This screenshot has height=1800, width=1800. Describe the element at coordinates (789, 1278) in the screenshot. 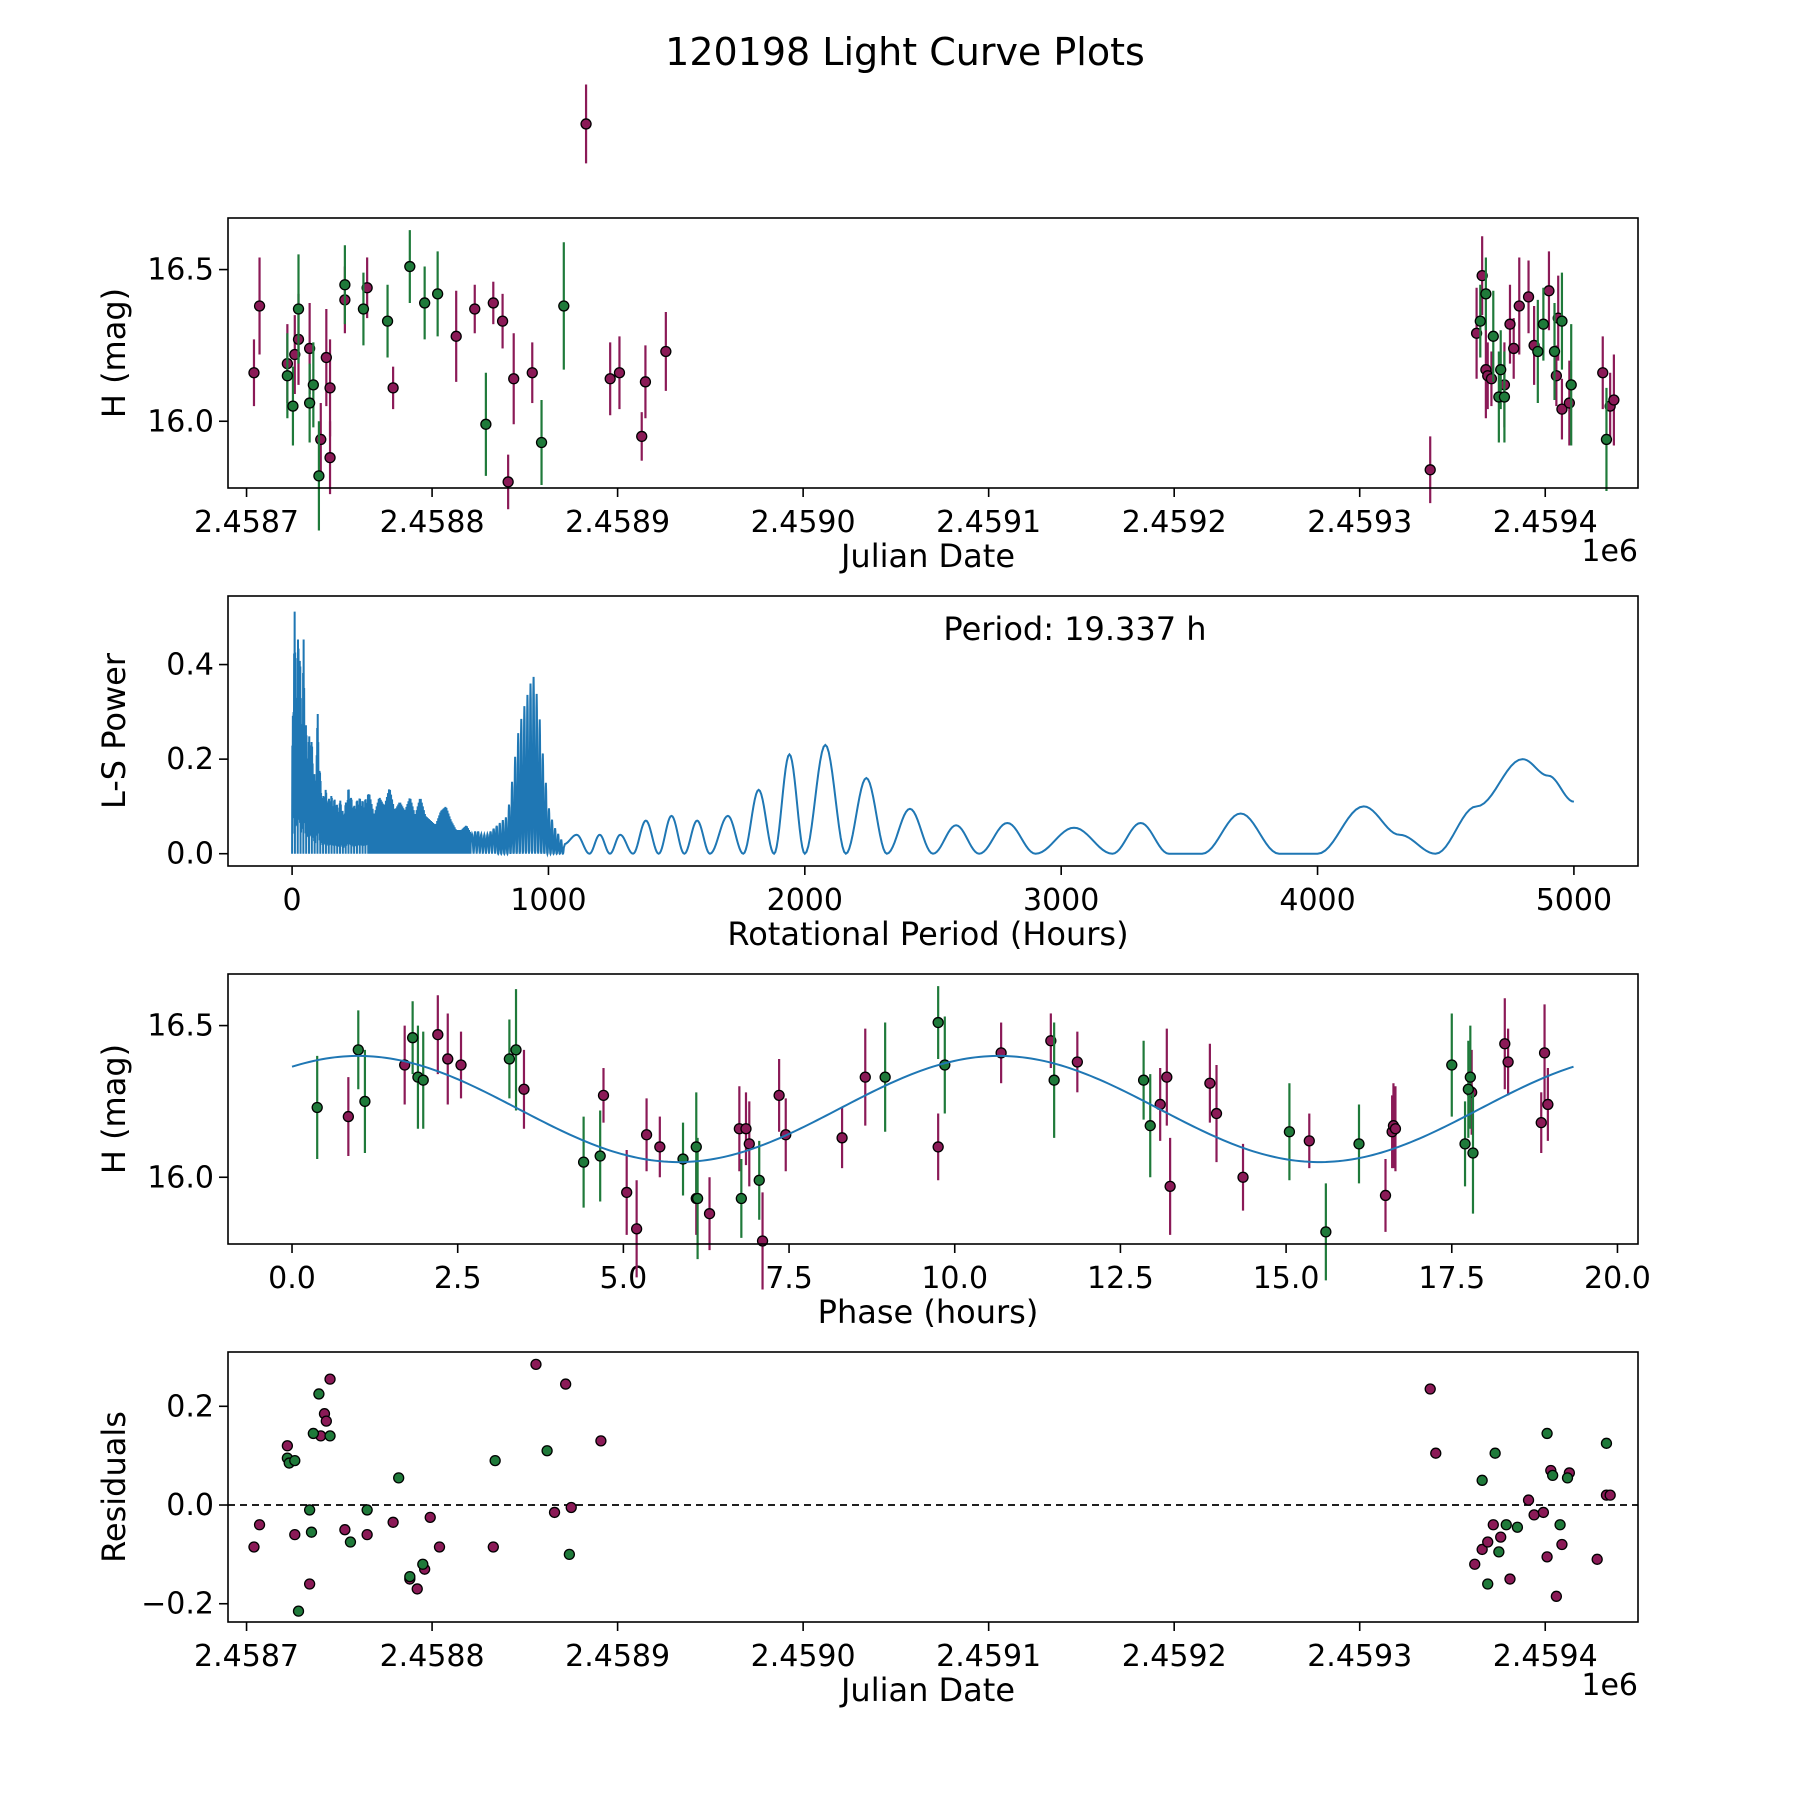

I see `x-tick-label: 7.5` at that location.